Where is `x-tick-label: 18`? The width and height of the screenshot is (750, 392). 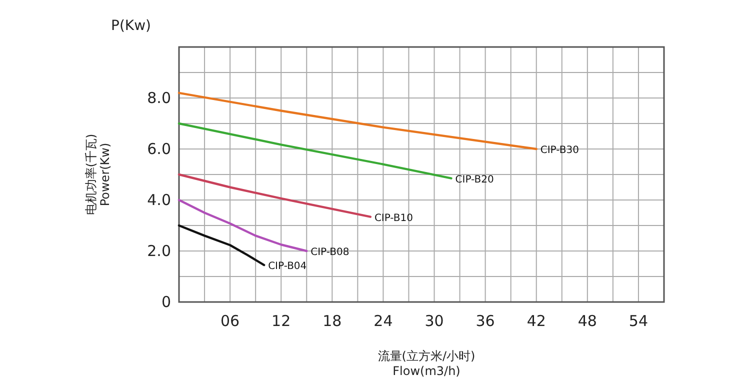 x-tick-label: 18 is located at coordinates (332, 321).